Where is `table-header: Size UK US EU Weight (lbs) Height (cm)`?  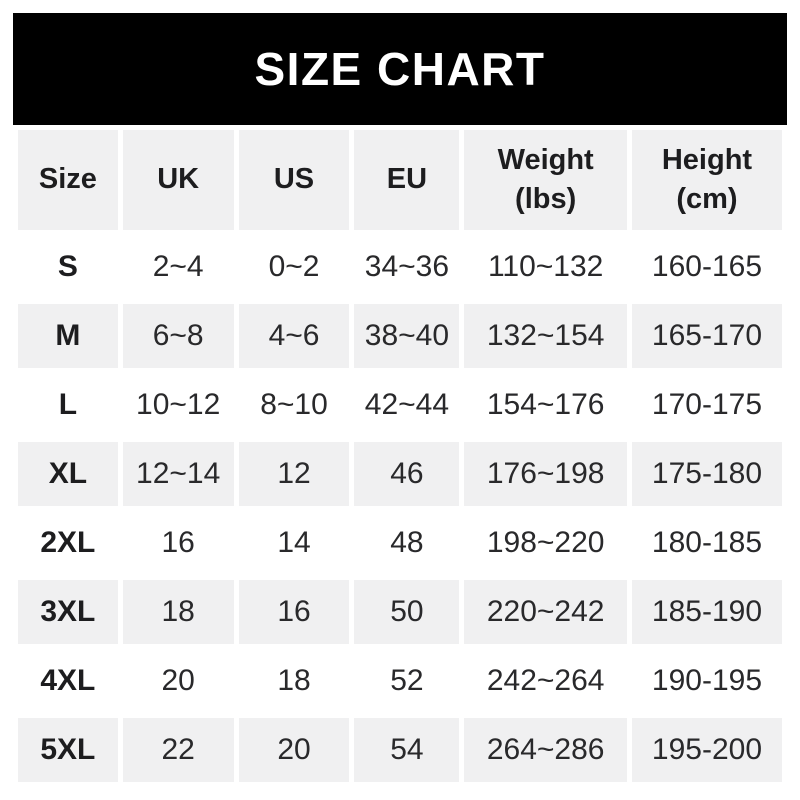 table-header: Size UK US EU Weight (lbs) Height (cm) is located at coordinates (400, 180).